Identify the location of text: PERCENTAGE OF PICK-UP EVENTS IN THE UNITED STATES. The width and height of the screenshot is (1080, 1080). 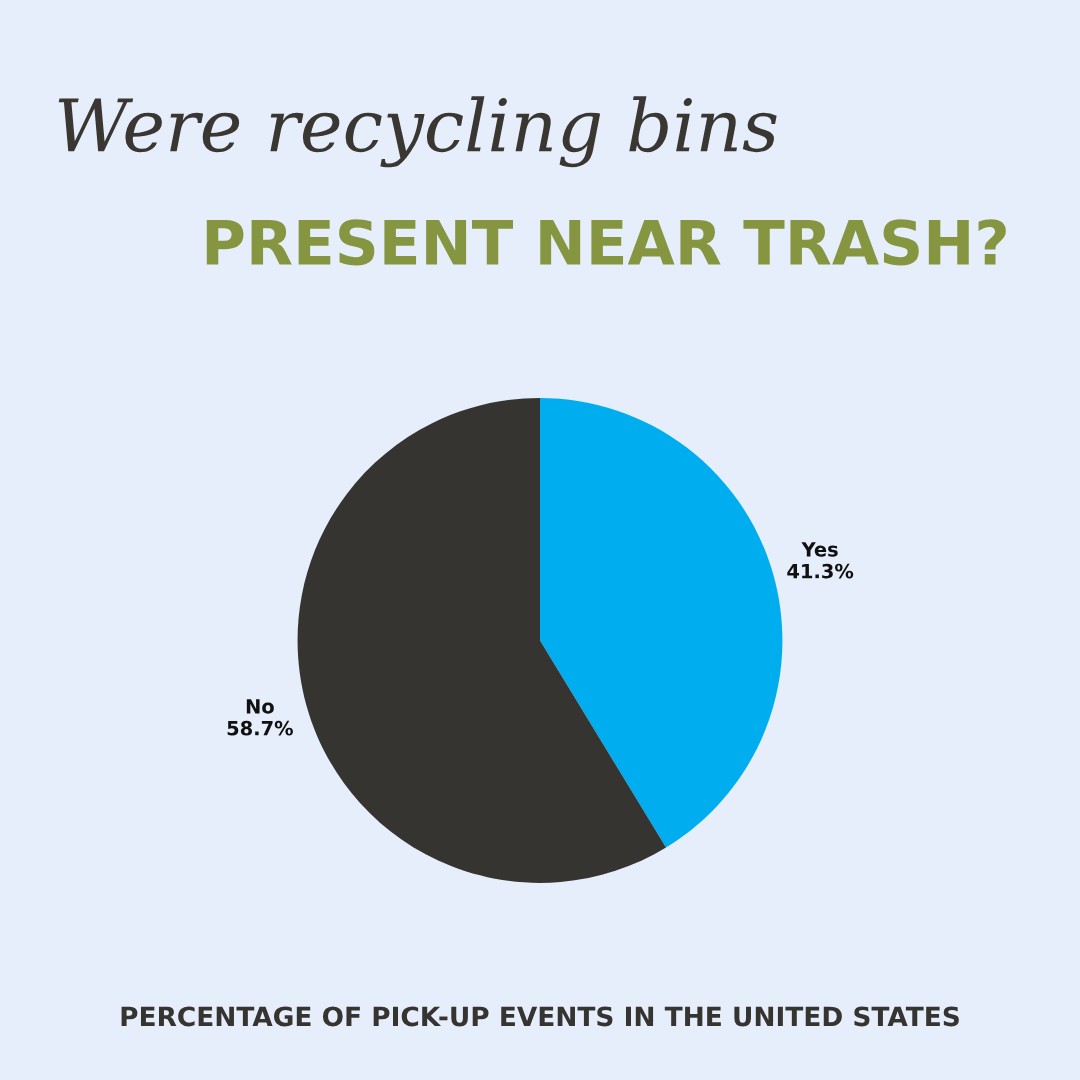
(540, 1016).